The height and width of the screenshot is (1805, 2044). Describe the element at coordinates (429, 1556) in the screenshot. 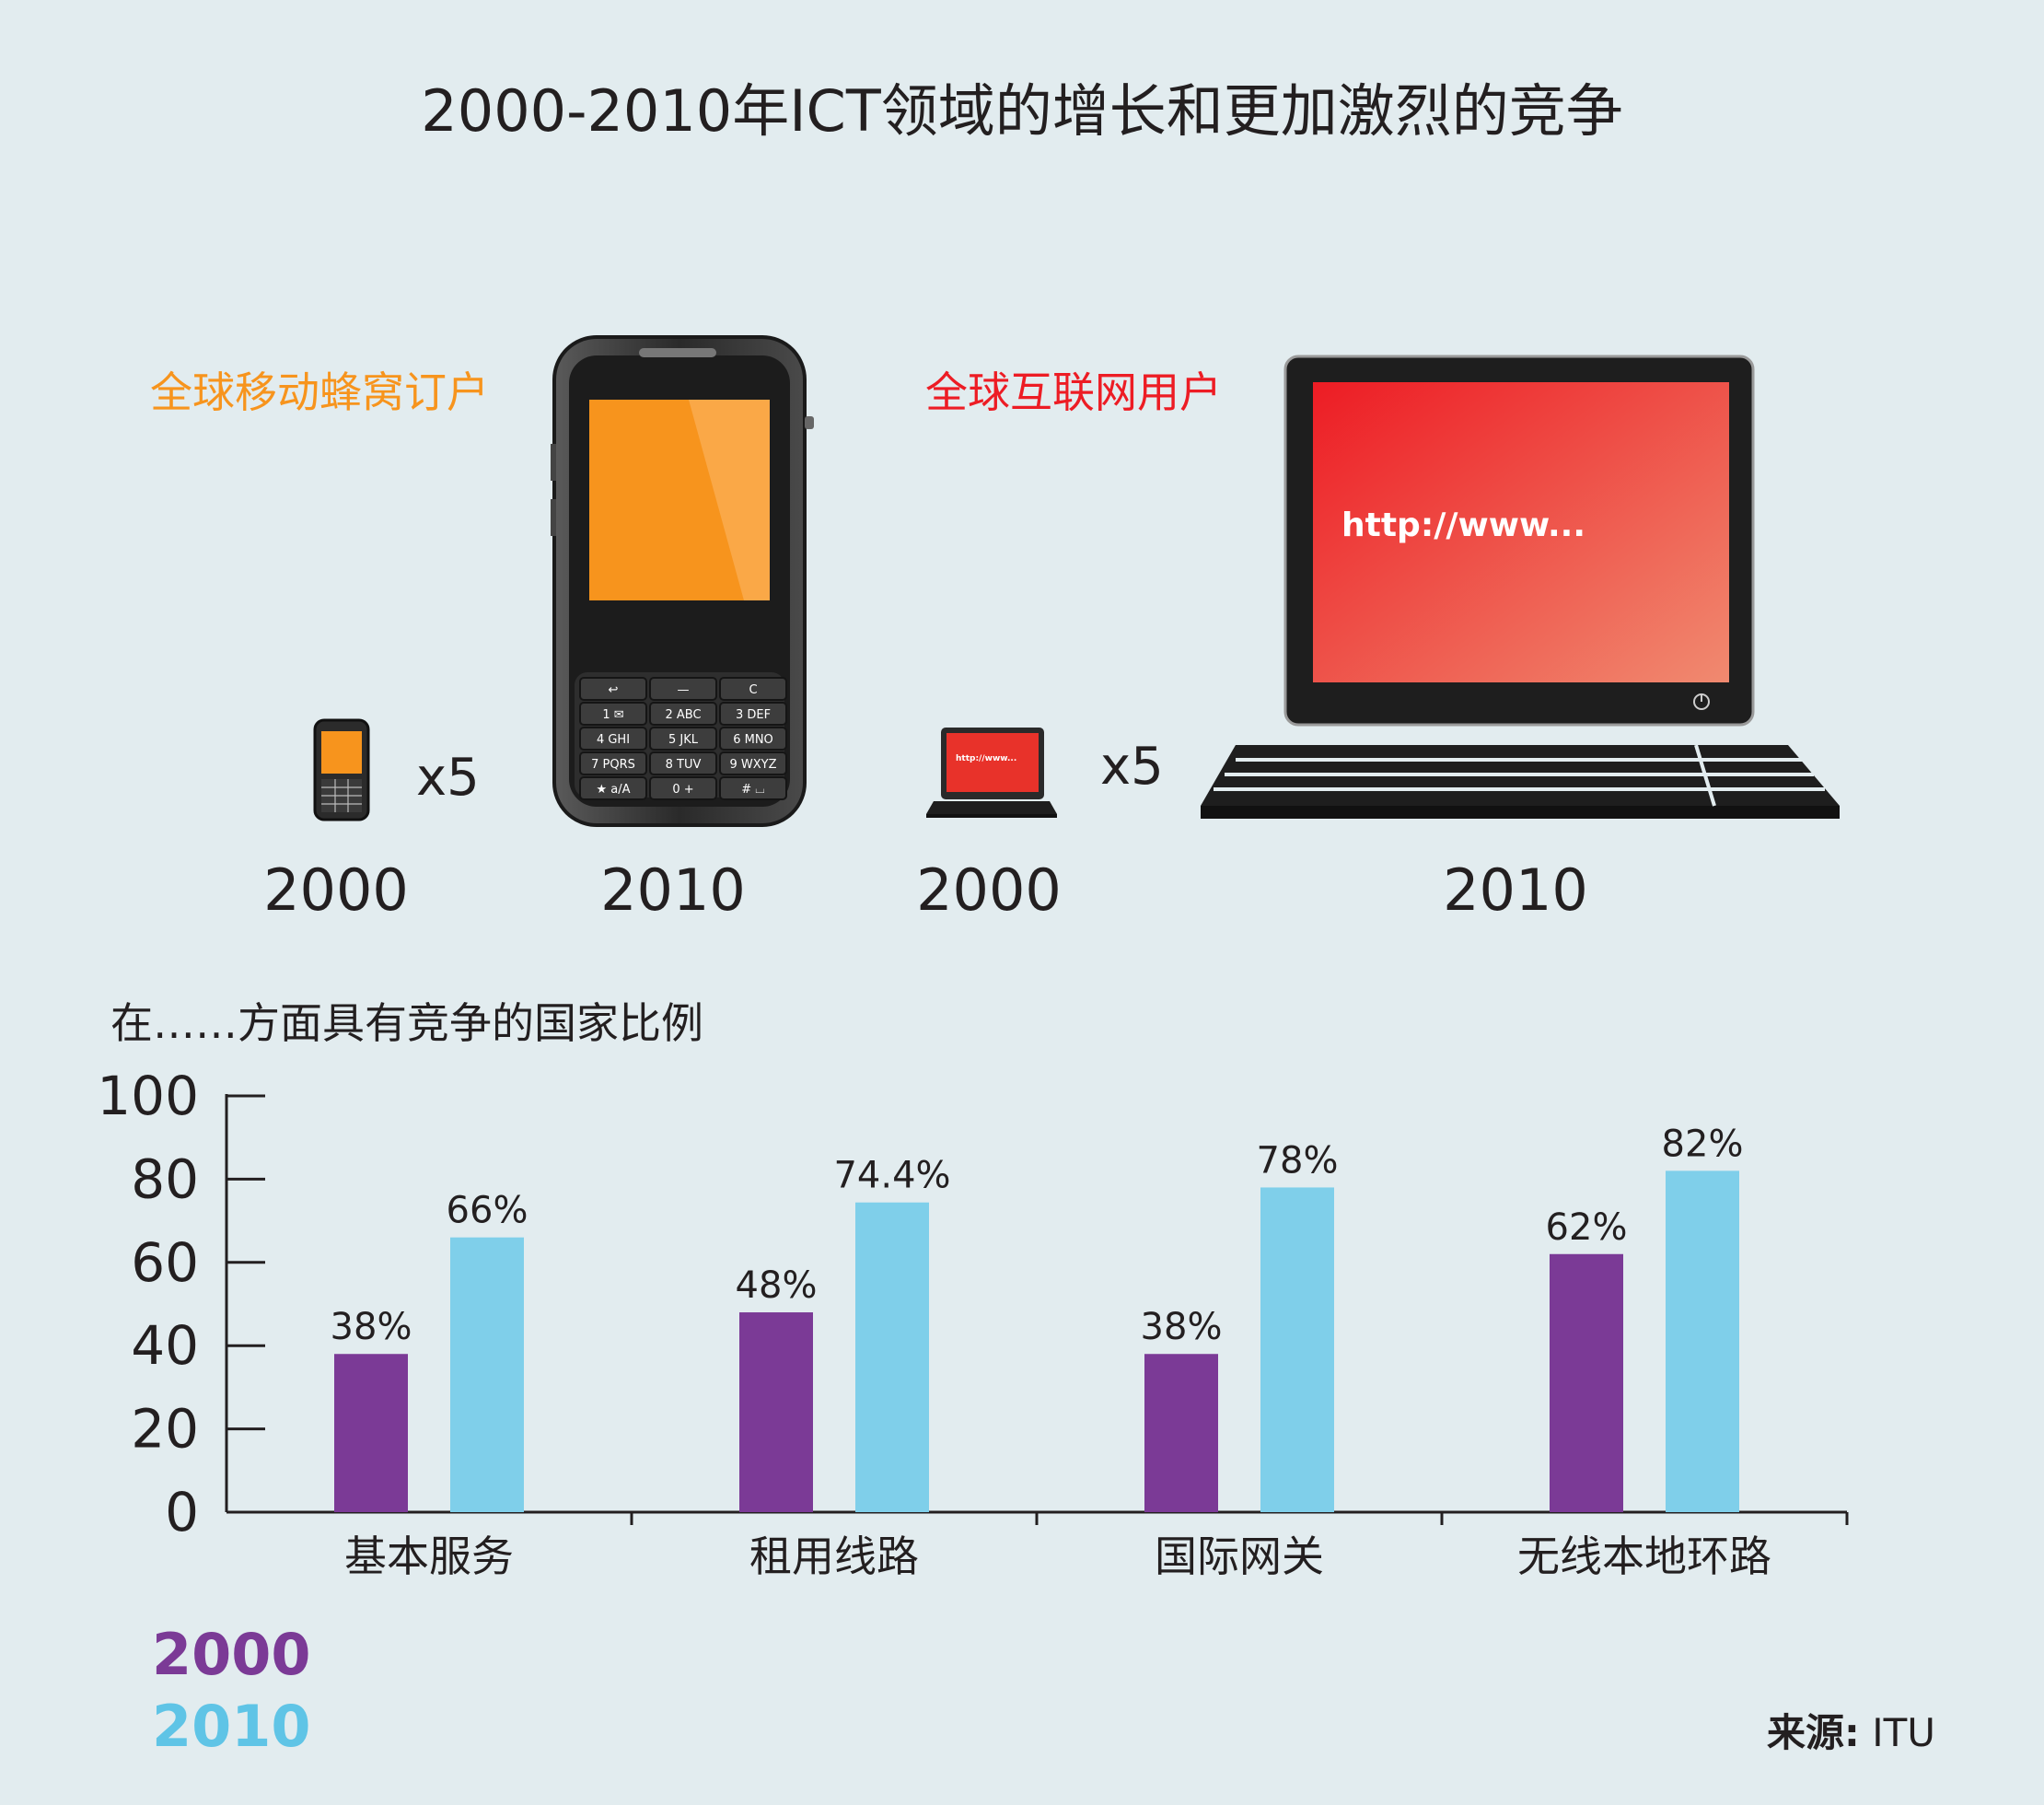

I see `category-label: 基本服务` at that location.